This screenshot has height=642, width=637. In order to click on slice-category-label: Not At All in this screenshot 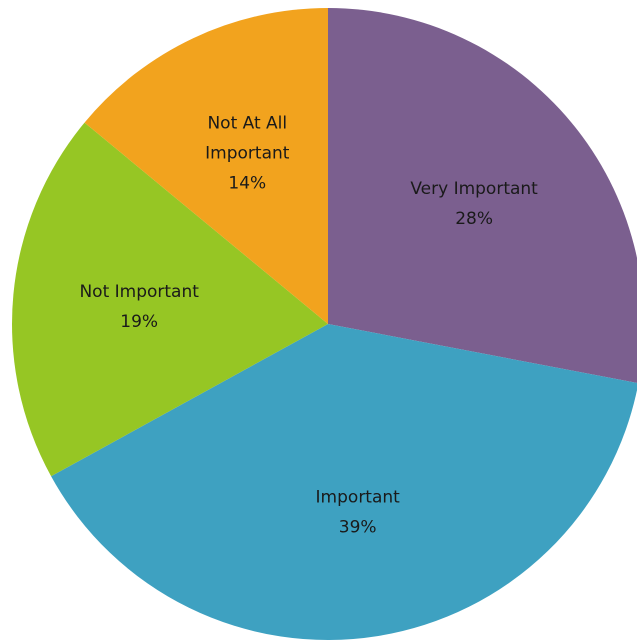, I will do `click(247, 123)`.